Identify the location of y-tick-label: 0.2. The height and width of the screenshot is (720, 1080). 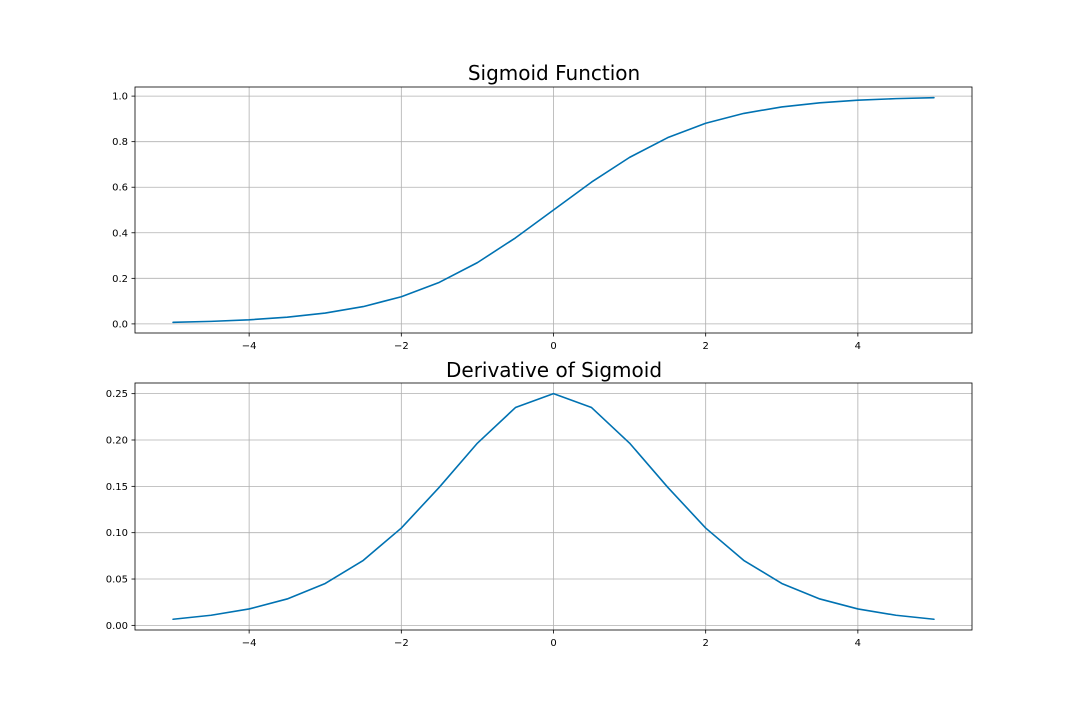
(120, 279).